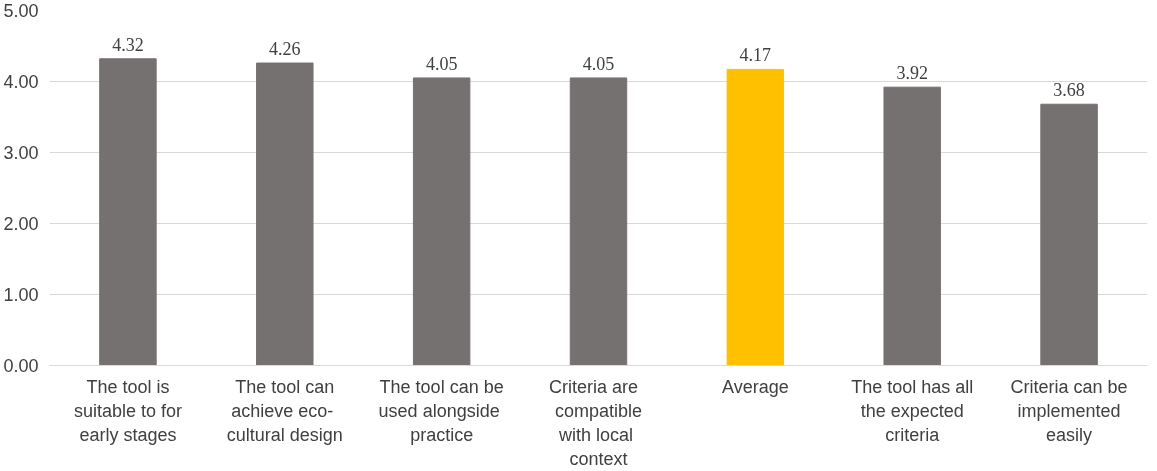  What do you see at coordinates (284, 410) in the screenshot?
I see `x-tick-label: The tool can achieve eco- cultural design` at bounding box center [284, 410].